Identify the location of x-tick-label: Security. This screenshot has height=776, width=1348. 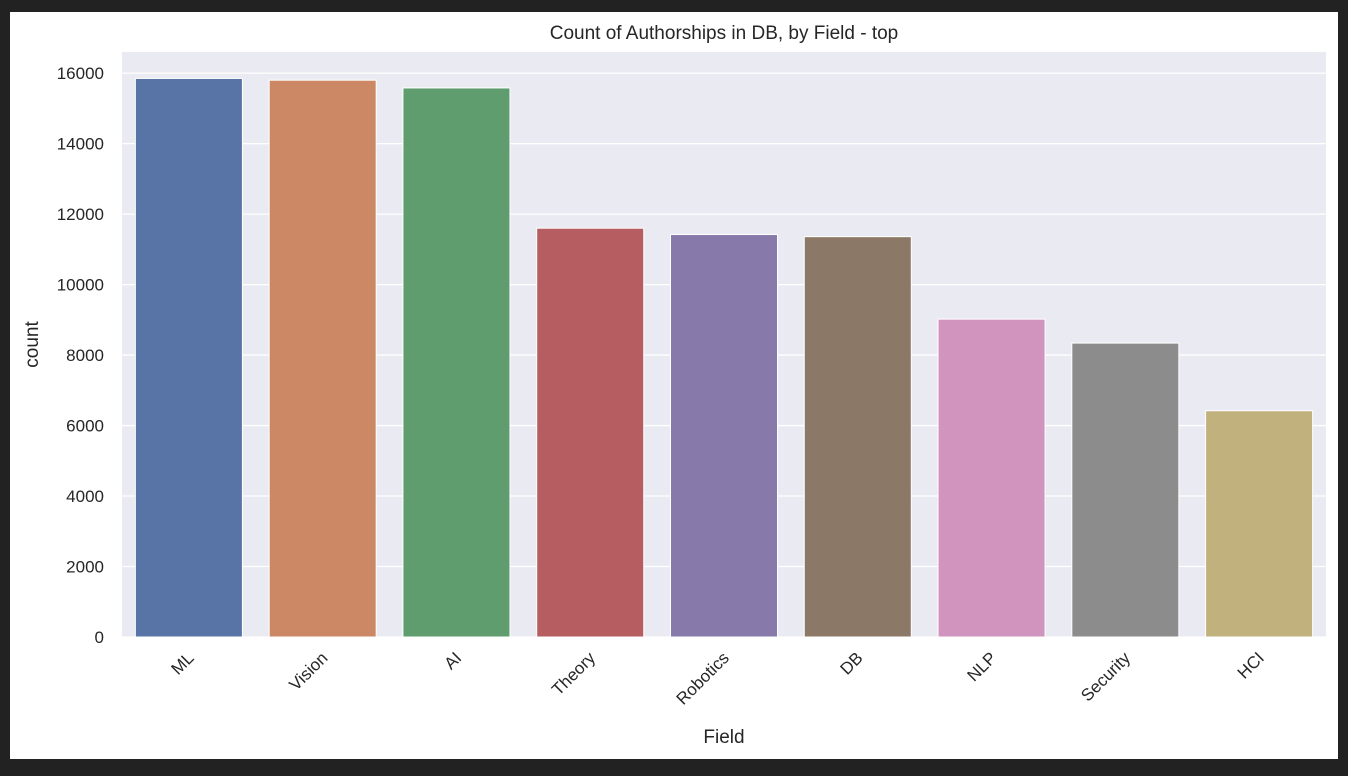
(1105, 676).